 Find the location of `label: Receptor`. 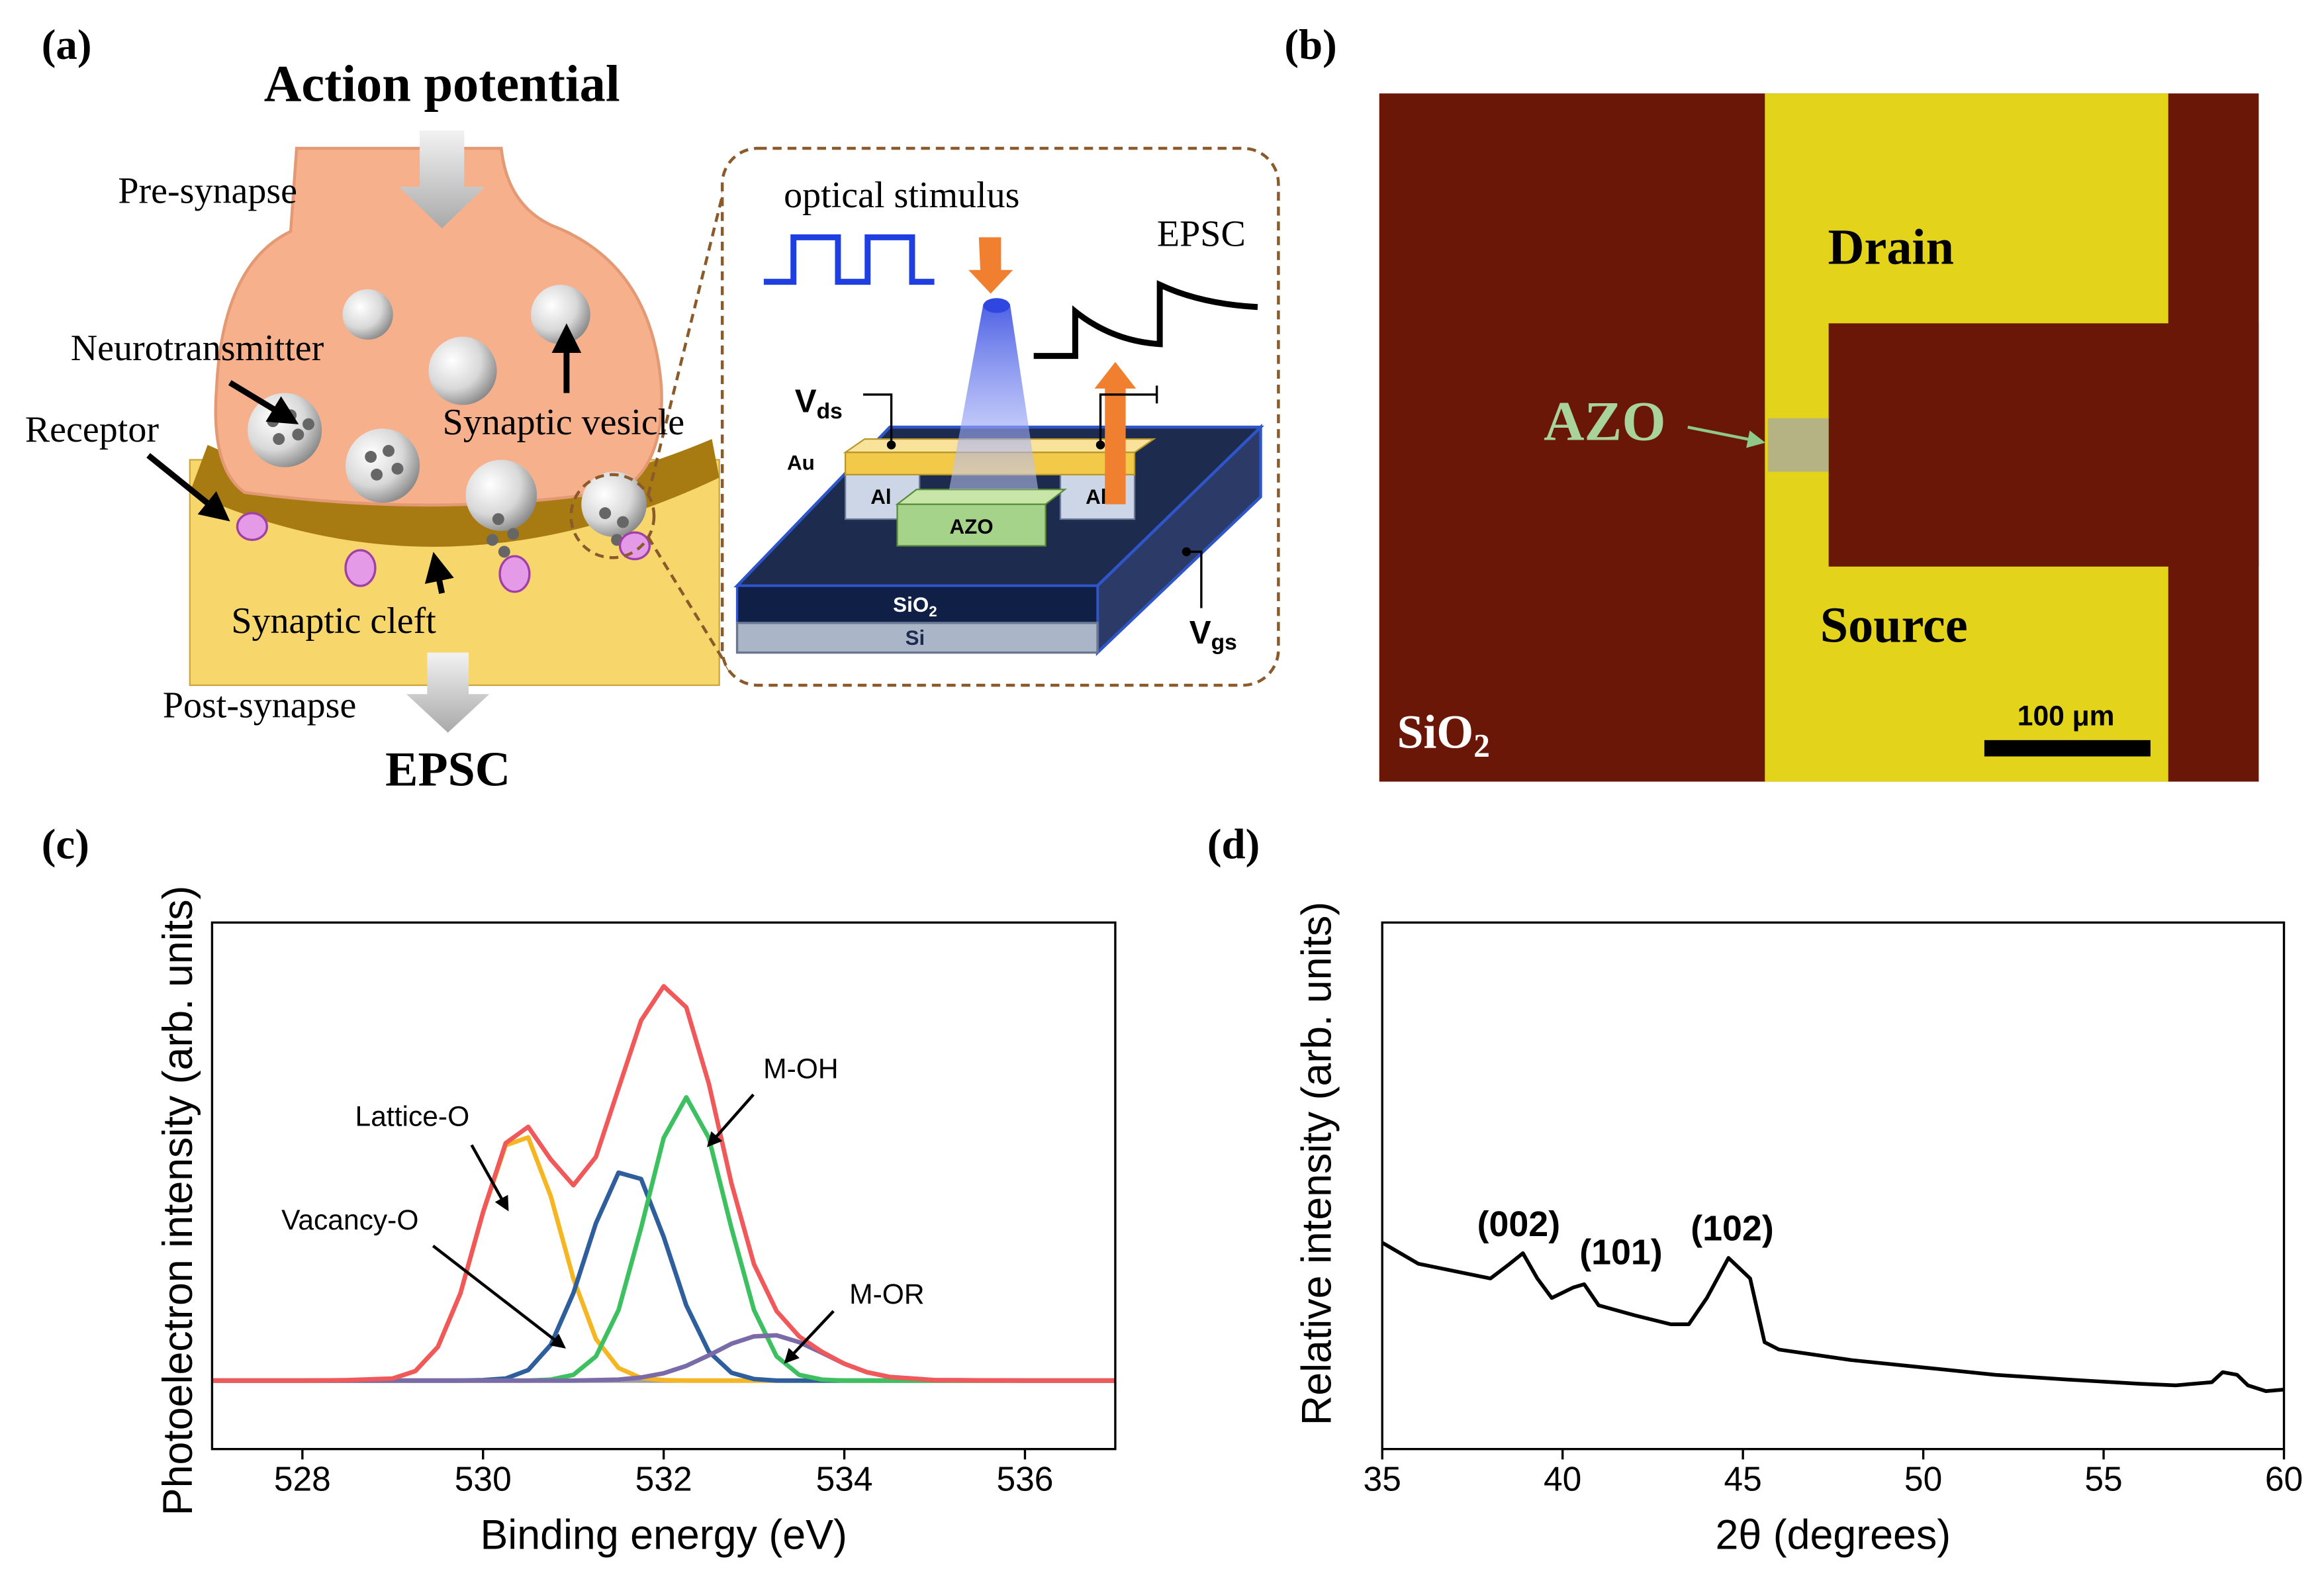

label: Receptor is located at coordinates (92, 429).